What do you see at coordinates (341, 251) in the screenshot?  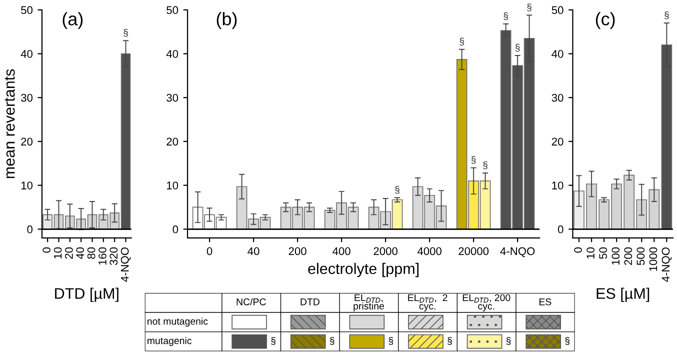 I see `x-tick-label: 400` at bounding box center [341, 251].